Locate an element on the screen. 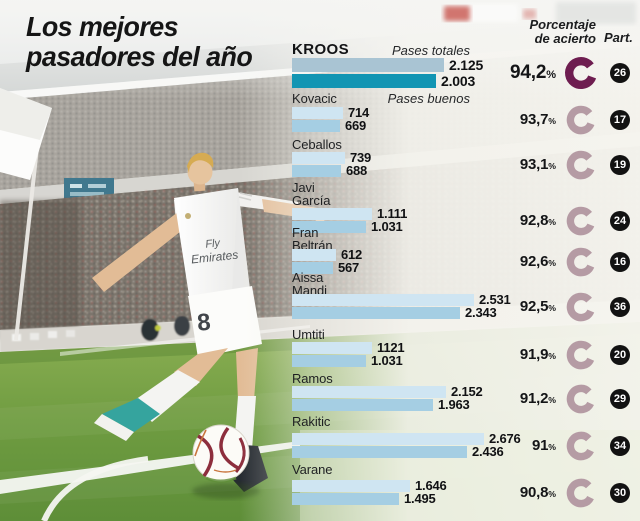 The width and height of the screenshot is (640, 521). player-head is located at coordinates (200, 172).